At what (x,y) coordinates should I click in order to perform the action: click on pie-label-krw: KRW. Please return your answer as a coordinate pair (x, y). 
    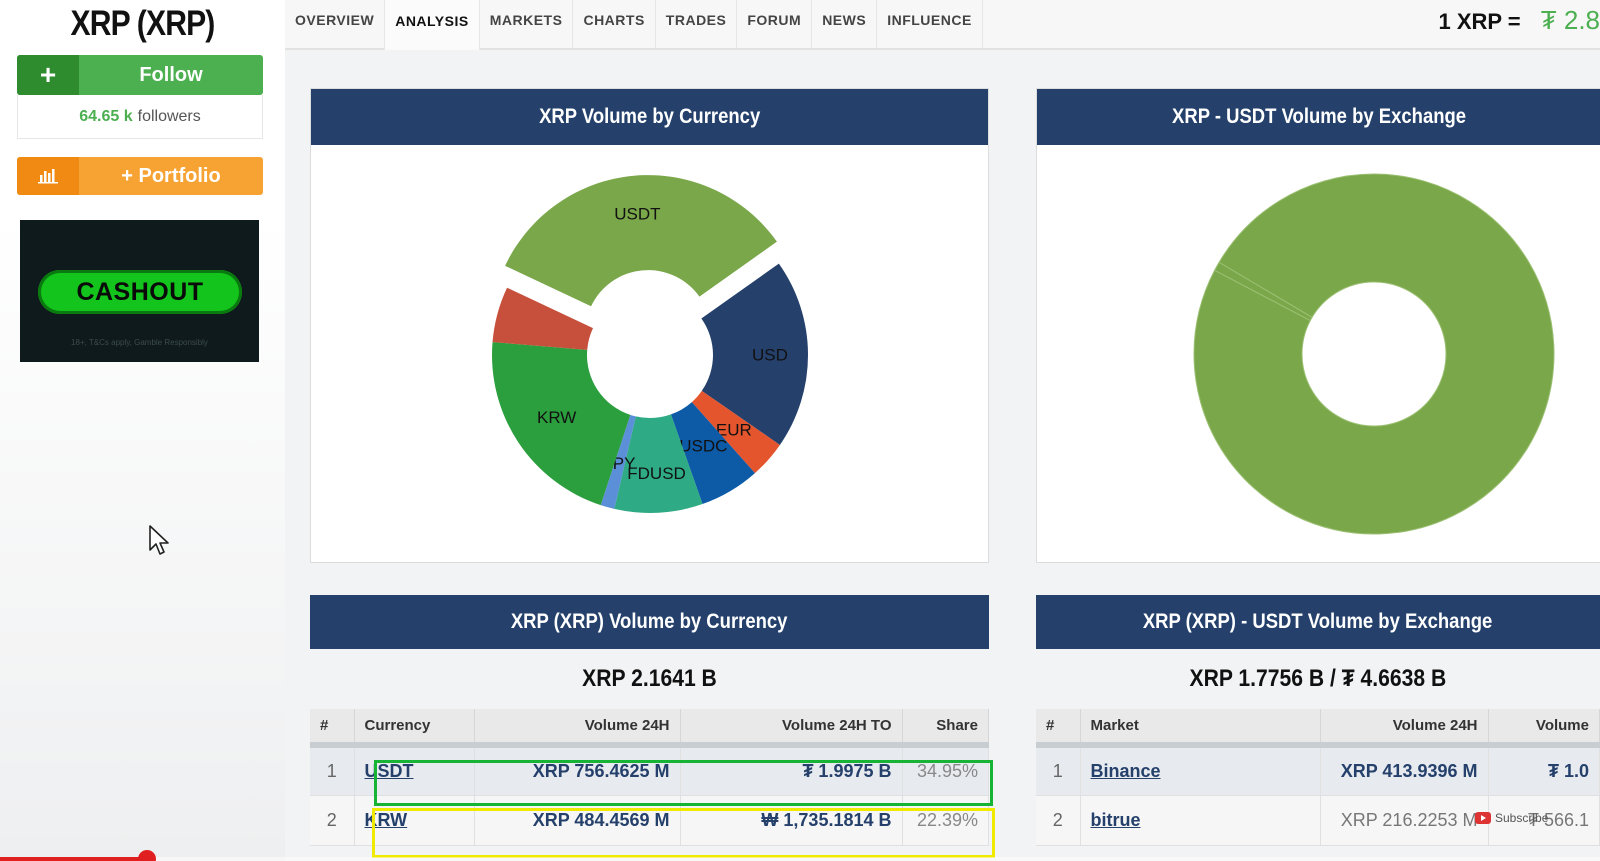
    Looking at the image, I should click on (556, 417).